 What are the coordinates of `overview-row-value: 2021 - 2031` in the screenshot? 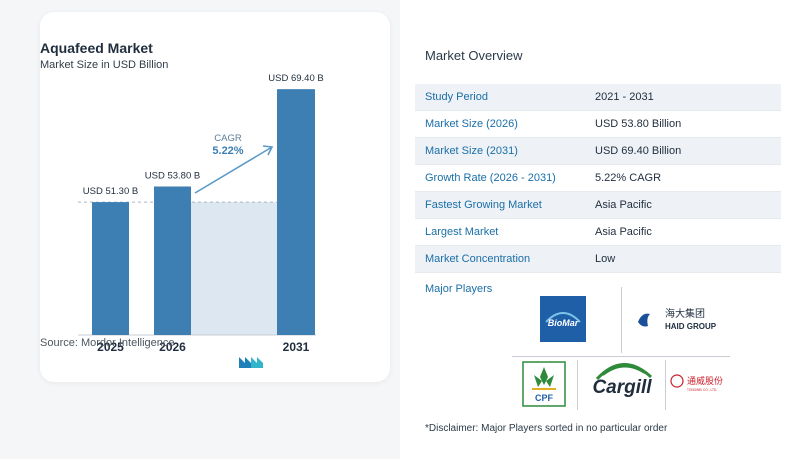 It's located at (624, 97).